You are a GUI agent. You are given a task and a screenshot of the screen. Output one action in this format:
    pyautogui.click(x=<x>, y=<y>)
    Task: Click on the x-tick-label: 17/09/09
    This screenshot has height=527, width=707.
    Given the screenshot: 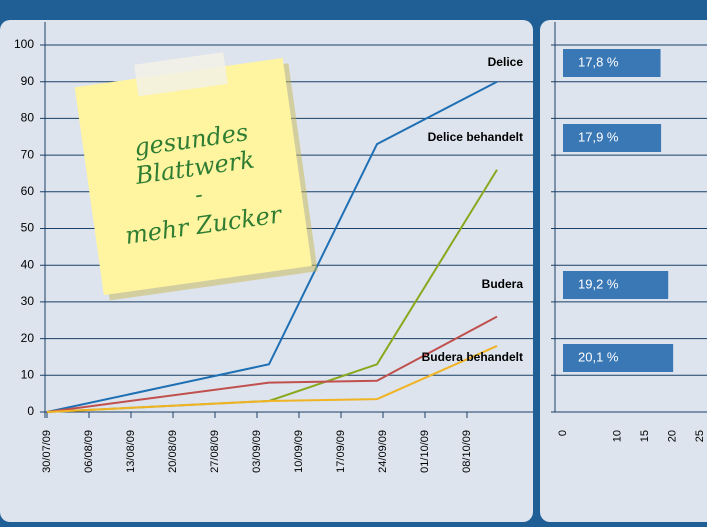 What is the action you would take?
    pyautogui.click(x=341, y=451)
    